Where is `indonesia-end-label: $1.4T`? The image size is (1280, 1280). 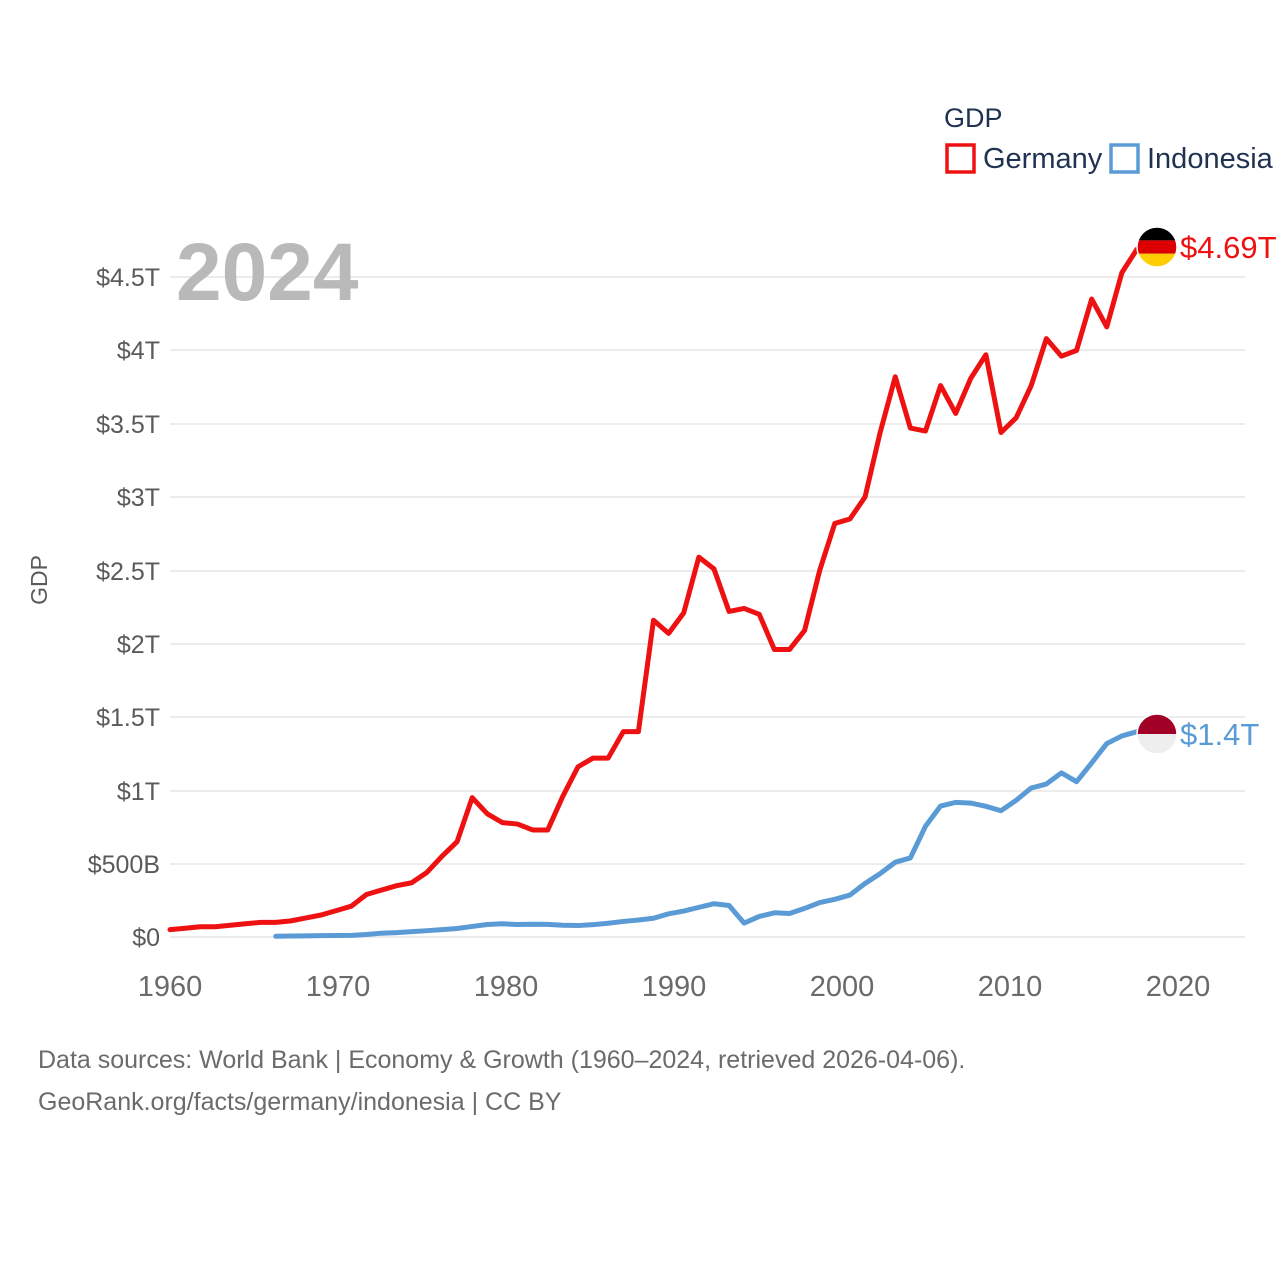
indonesia-end-label: $1.4T is located at coordinates (1219, 734).